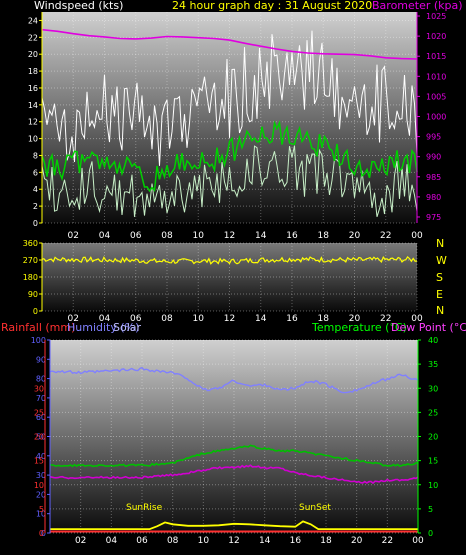 This screenshot has height=555, width=466. I want to click on right-tick-label: 1010, so click(436, 76).